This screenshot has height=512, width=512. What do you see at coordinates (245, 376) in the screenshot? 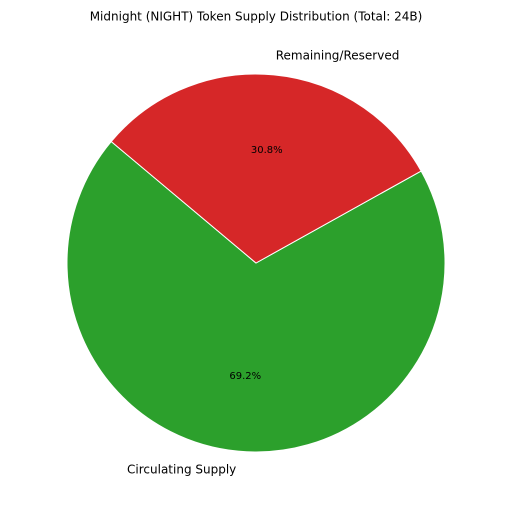
I see `percent-label: 69.2%` at bounding box center [245, 376].